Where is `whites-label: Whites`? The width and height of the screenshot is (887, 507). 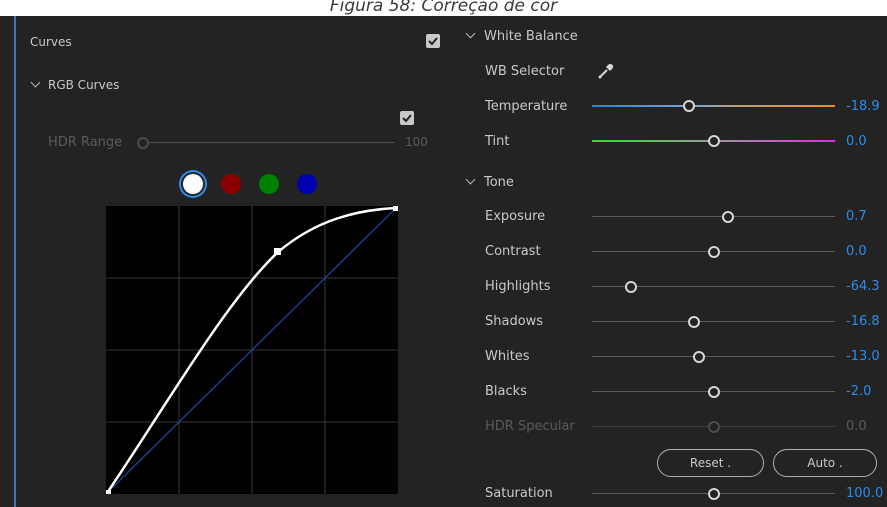 whites-label: Whites is located at coordinates (507, 356).